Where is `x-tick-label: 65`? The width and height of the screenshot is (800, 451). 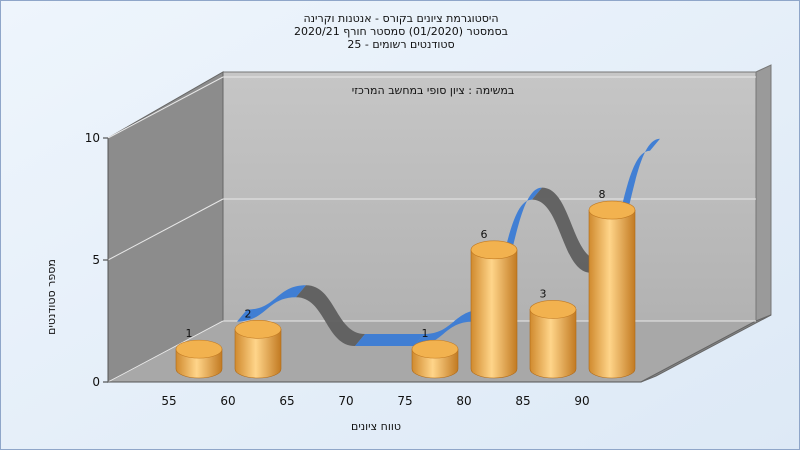
x-tick-label: 65 is located at coordinates (286, 401).